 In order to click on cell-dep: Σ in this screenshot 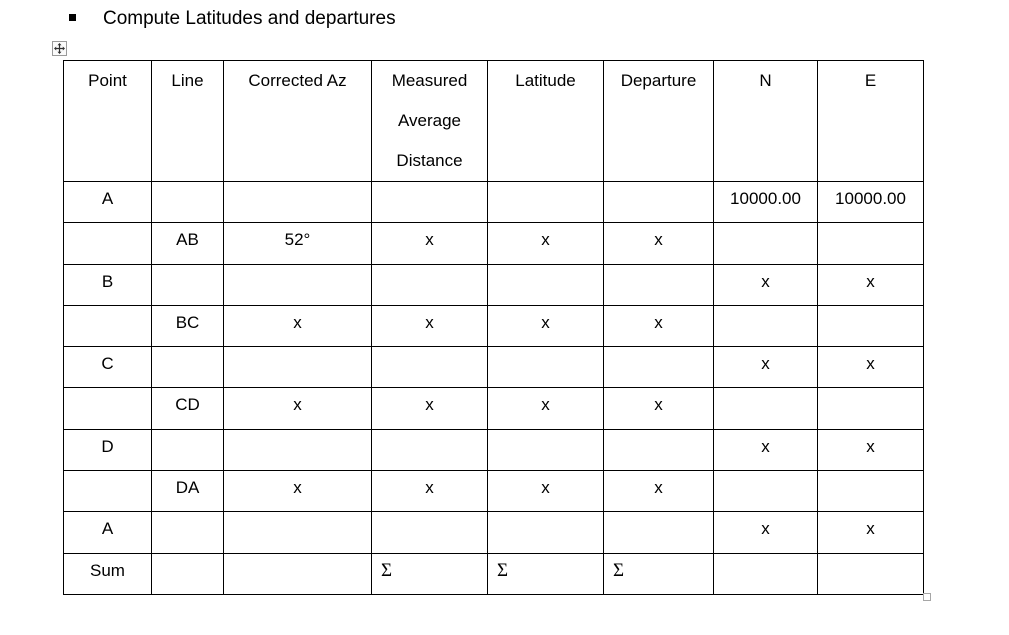, I will do `click(658, 573)`.